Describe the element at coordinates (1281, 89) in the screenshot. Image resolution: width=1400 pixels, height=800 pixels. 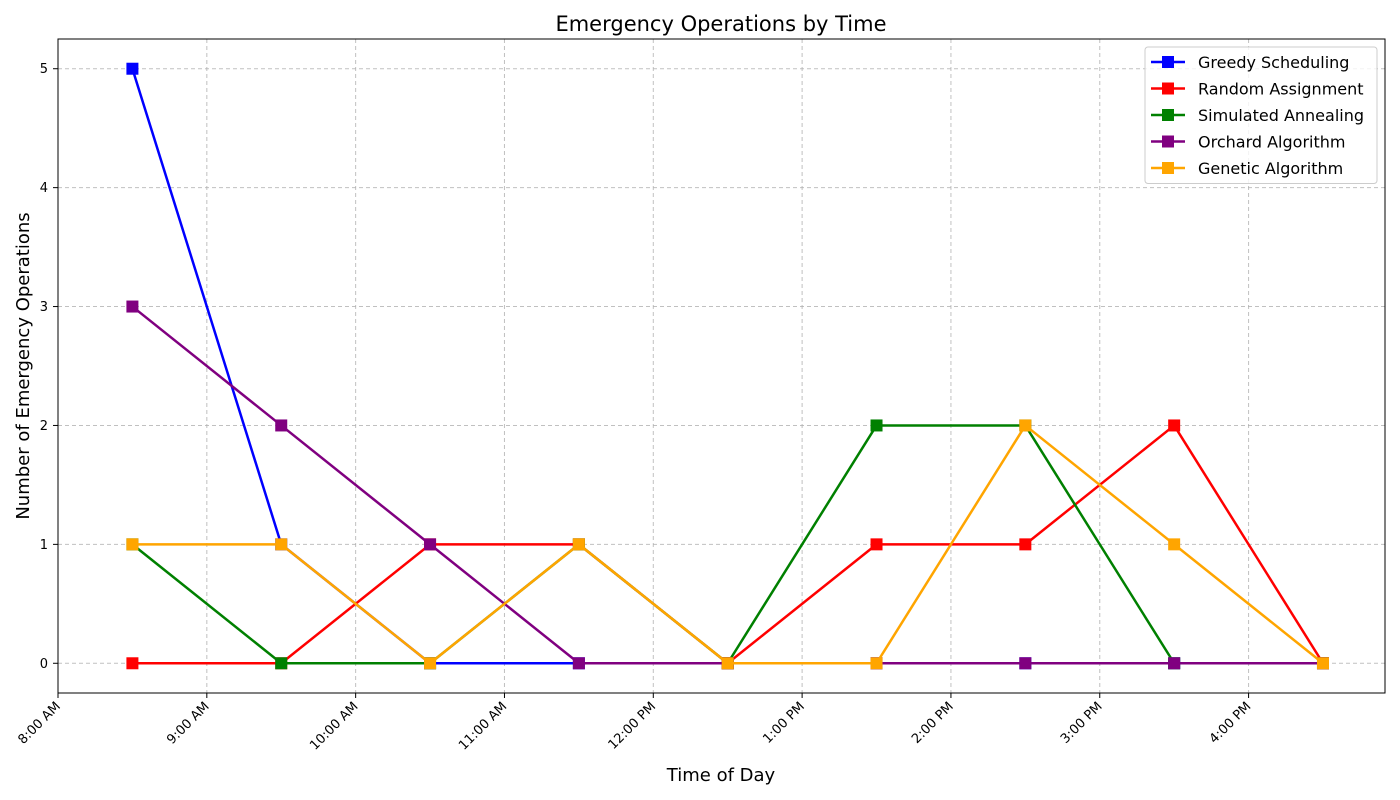
I see `legend-label: Random Assignment` at that location.